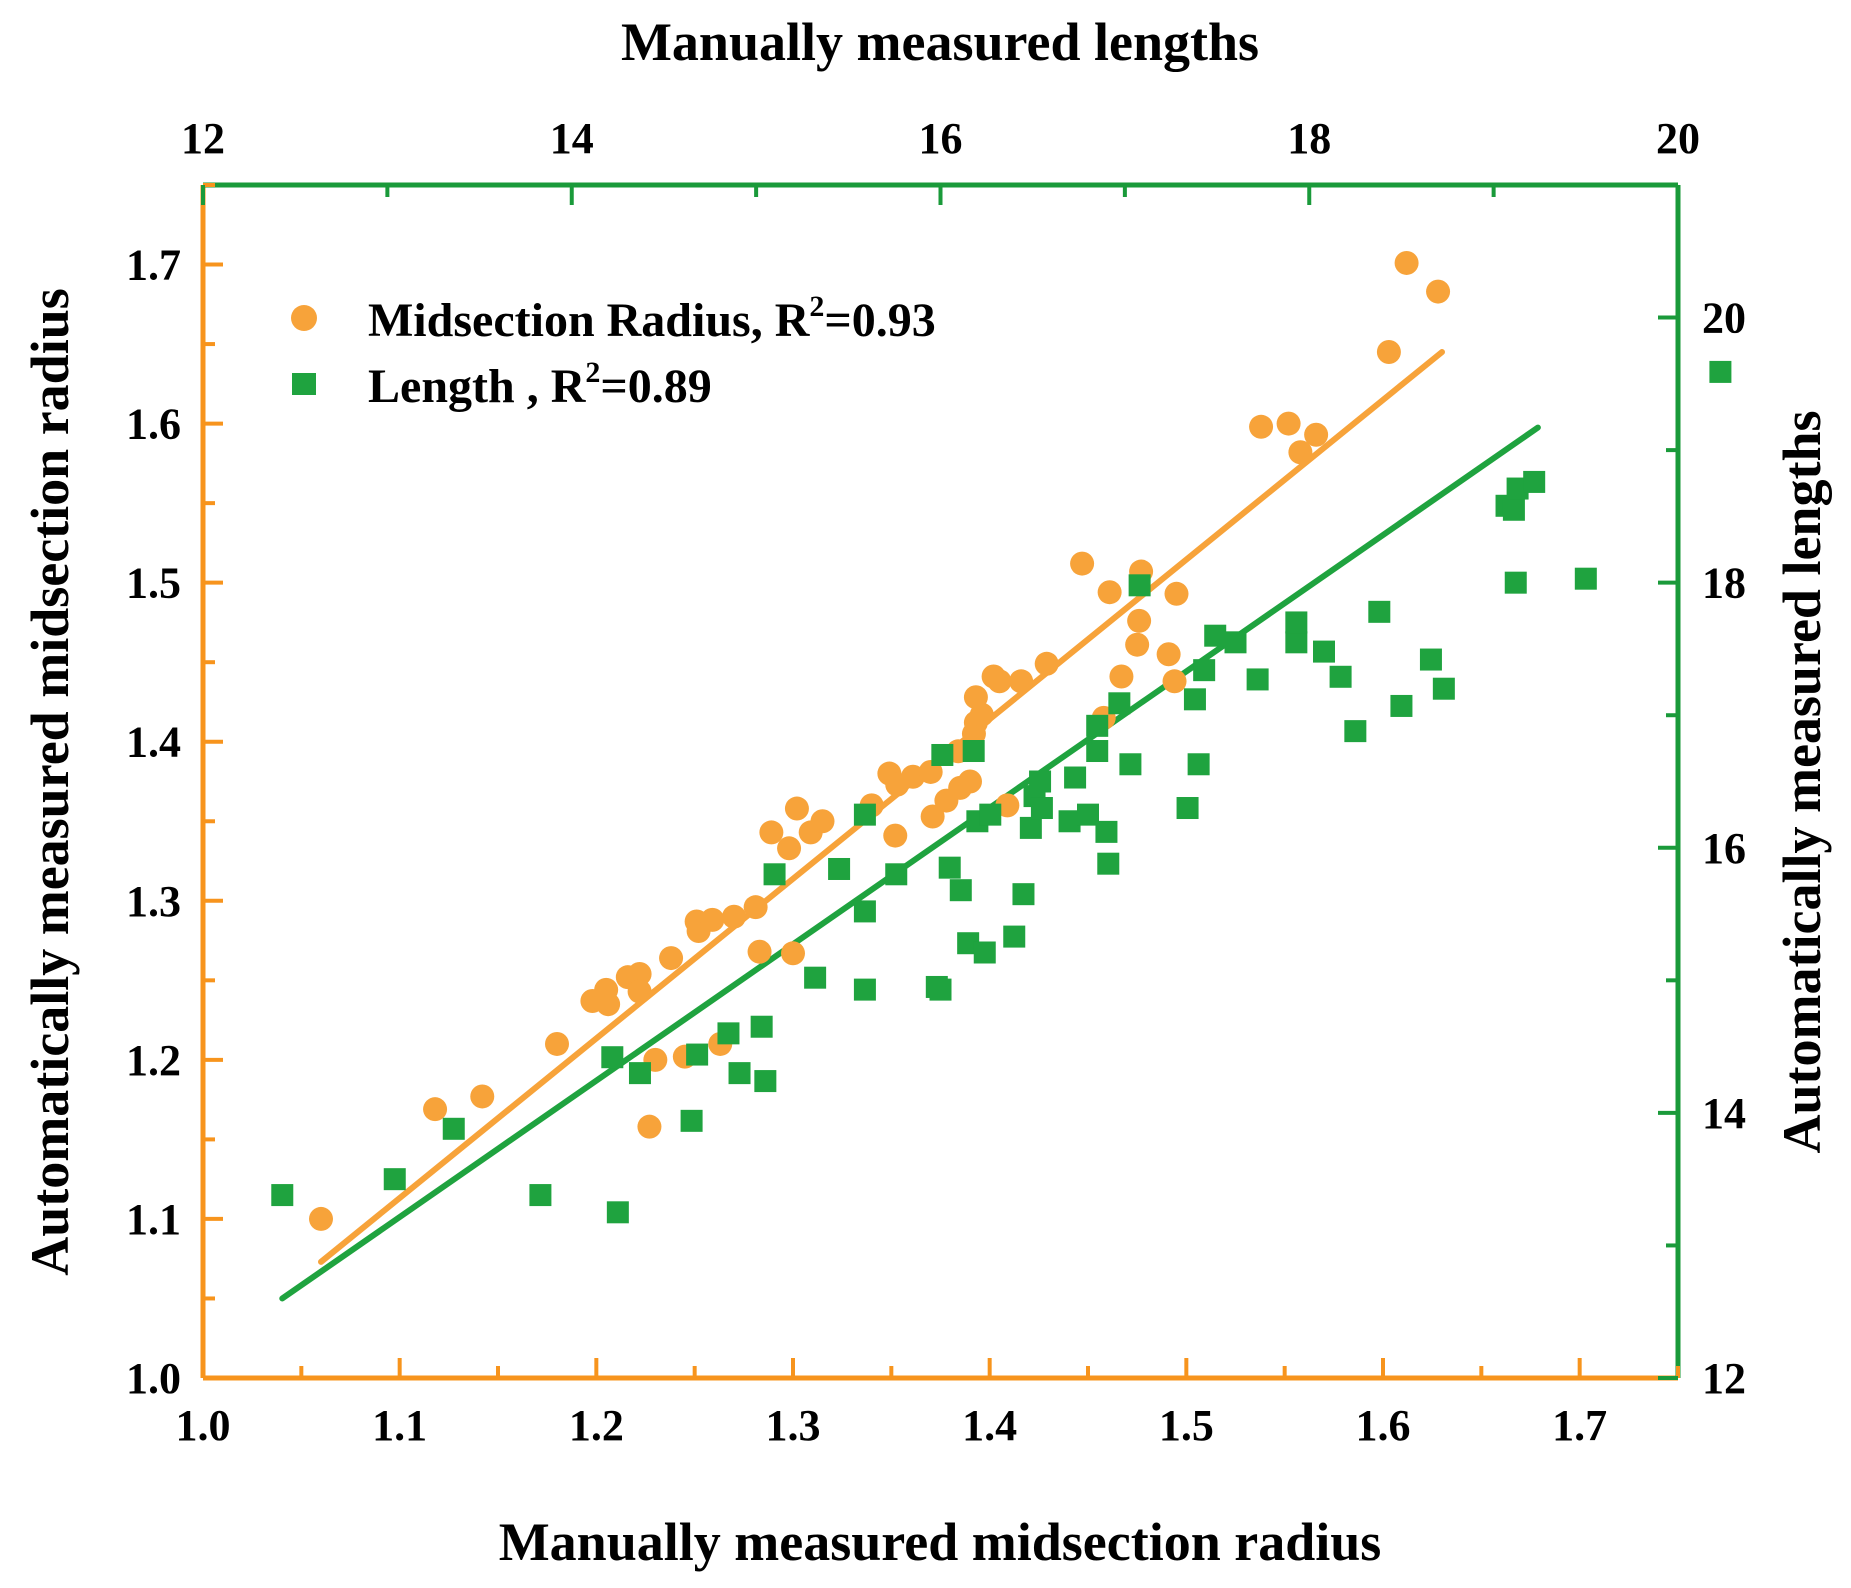  Describe the element at coordinates (652, 318) in the screenshot. I see `legend-label-radius: Midsection Radius, R2=0.93` at that location.